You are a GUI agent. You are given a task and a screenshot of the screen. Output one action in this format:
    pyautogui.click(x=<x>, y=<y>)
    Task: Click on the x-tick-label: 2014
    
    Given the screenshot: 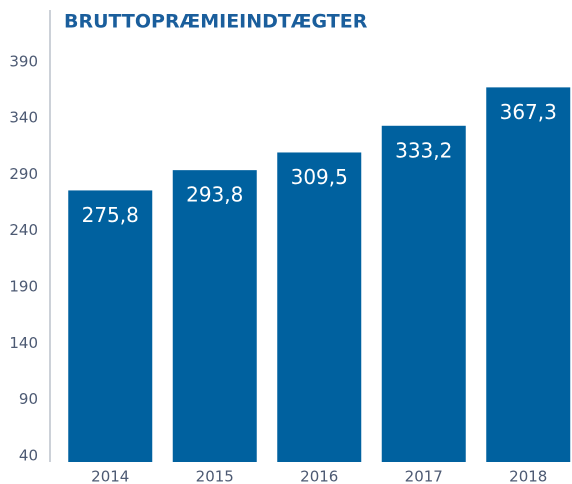 What is the action you would take?
    pyautogui.click(x=110, y=476)
    